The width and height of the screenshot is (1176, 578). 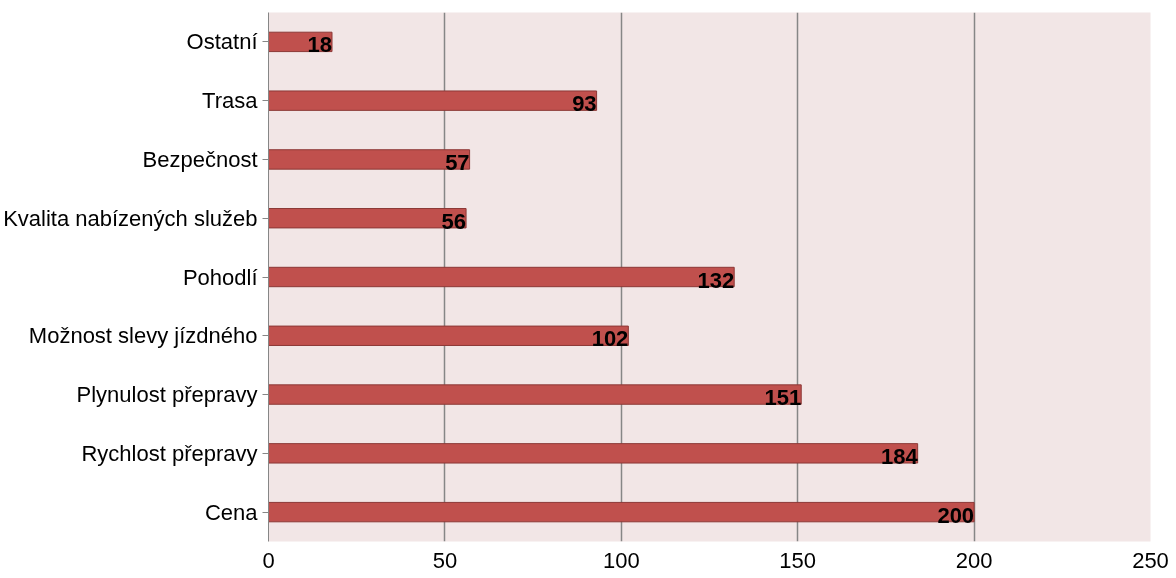 What do you see at coordinates (320, 45) in the screenshot?
I see `data-label: 18` at bounding box center [320, 45].